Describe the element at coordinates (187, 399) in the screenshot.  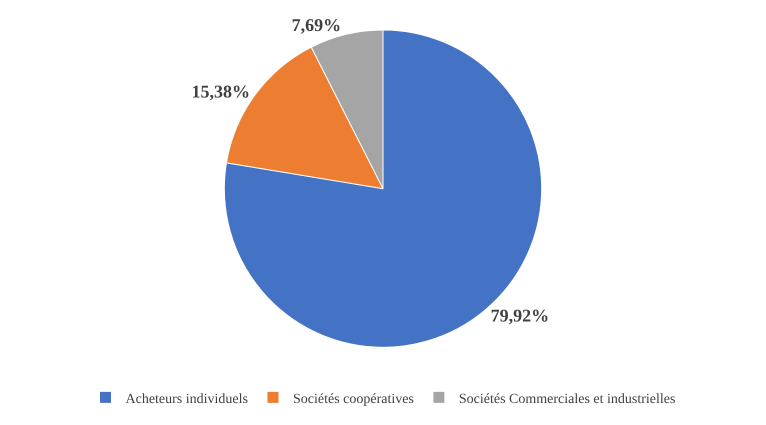
I see `legend-label: Acheteurs individuels` at that location.